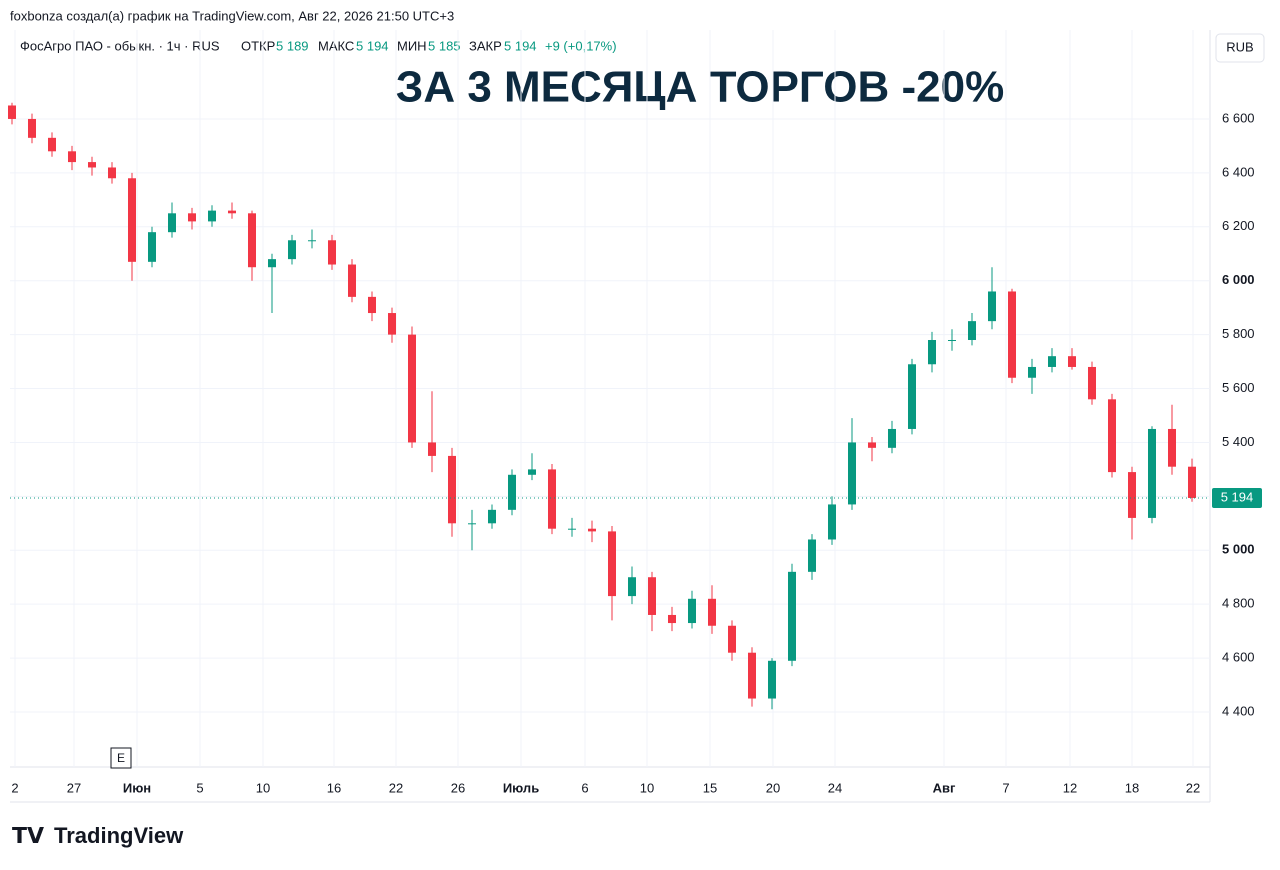  Describe the element at coordinates (1237, 497) in the screenshot. I see `last-price-box` at that location.